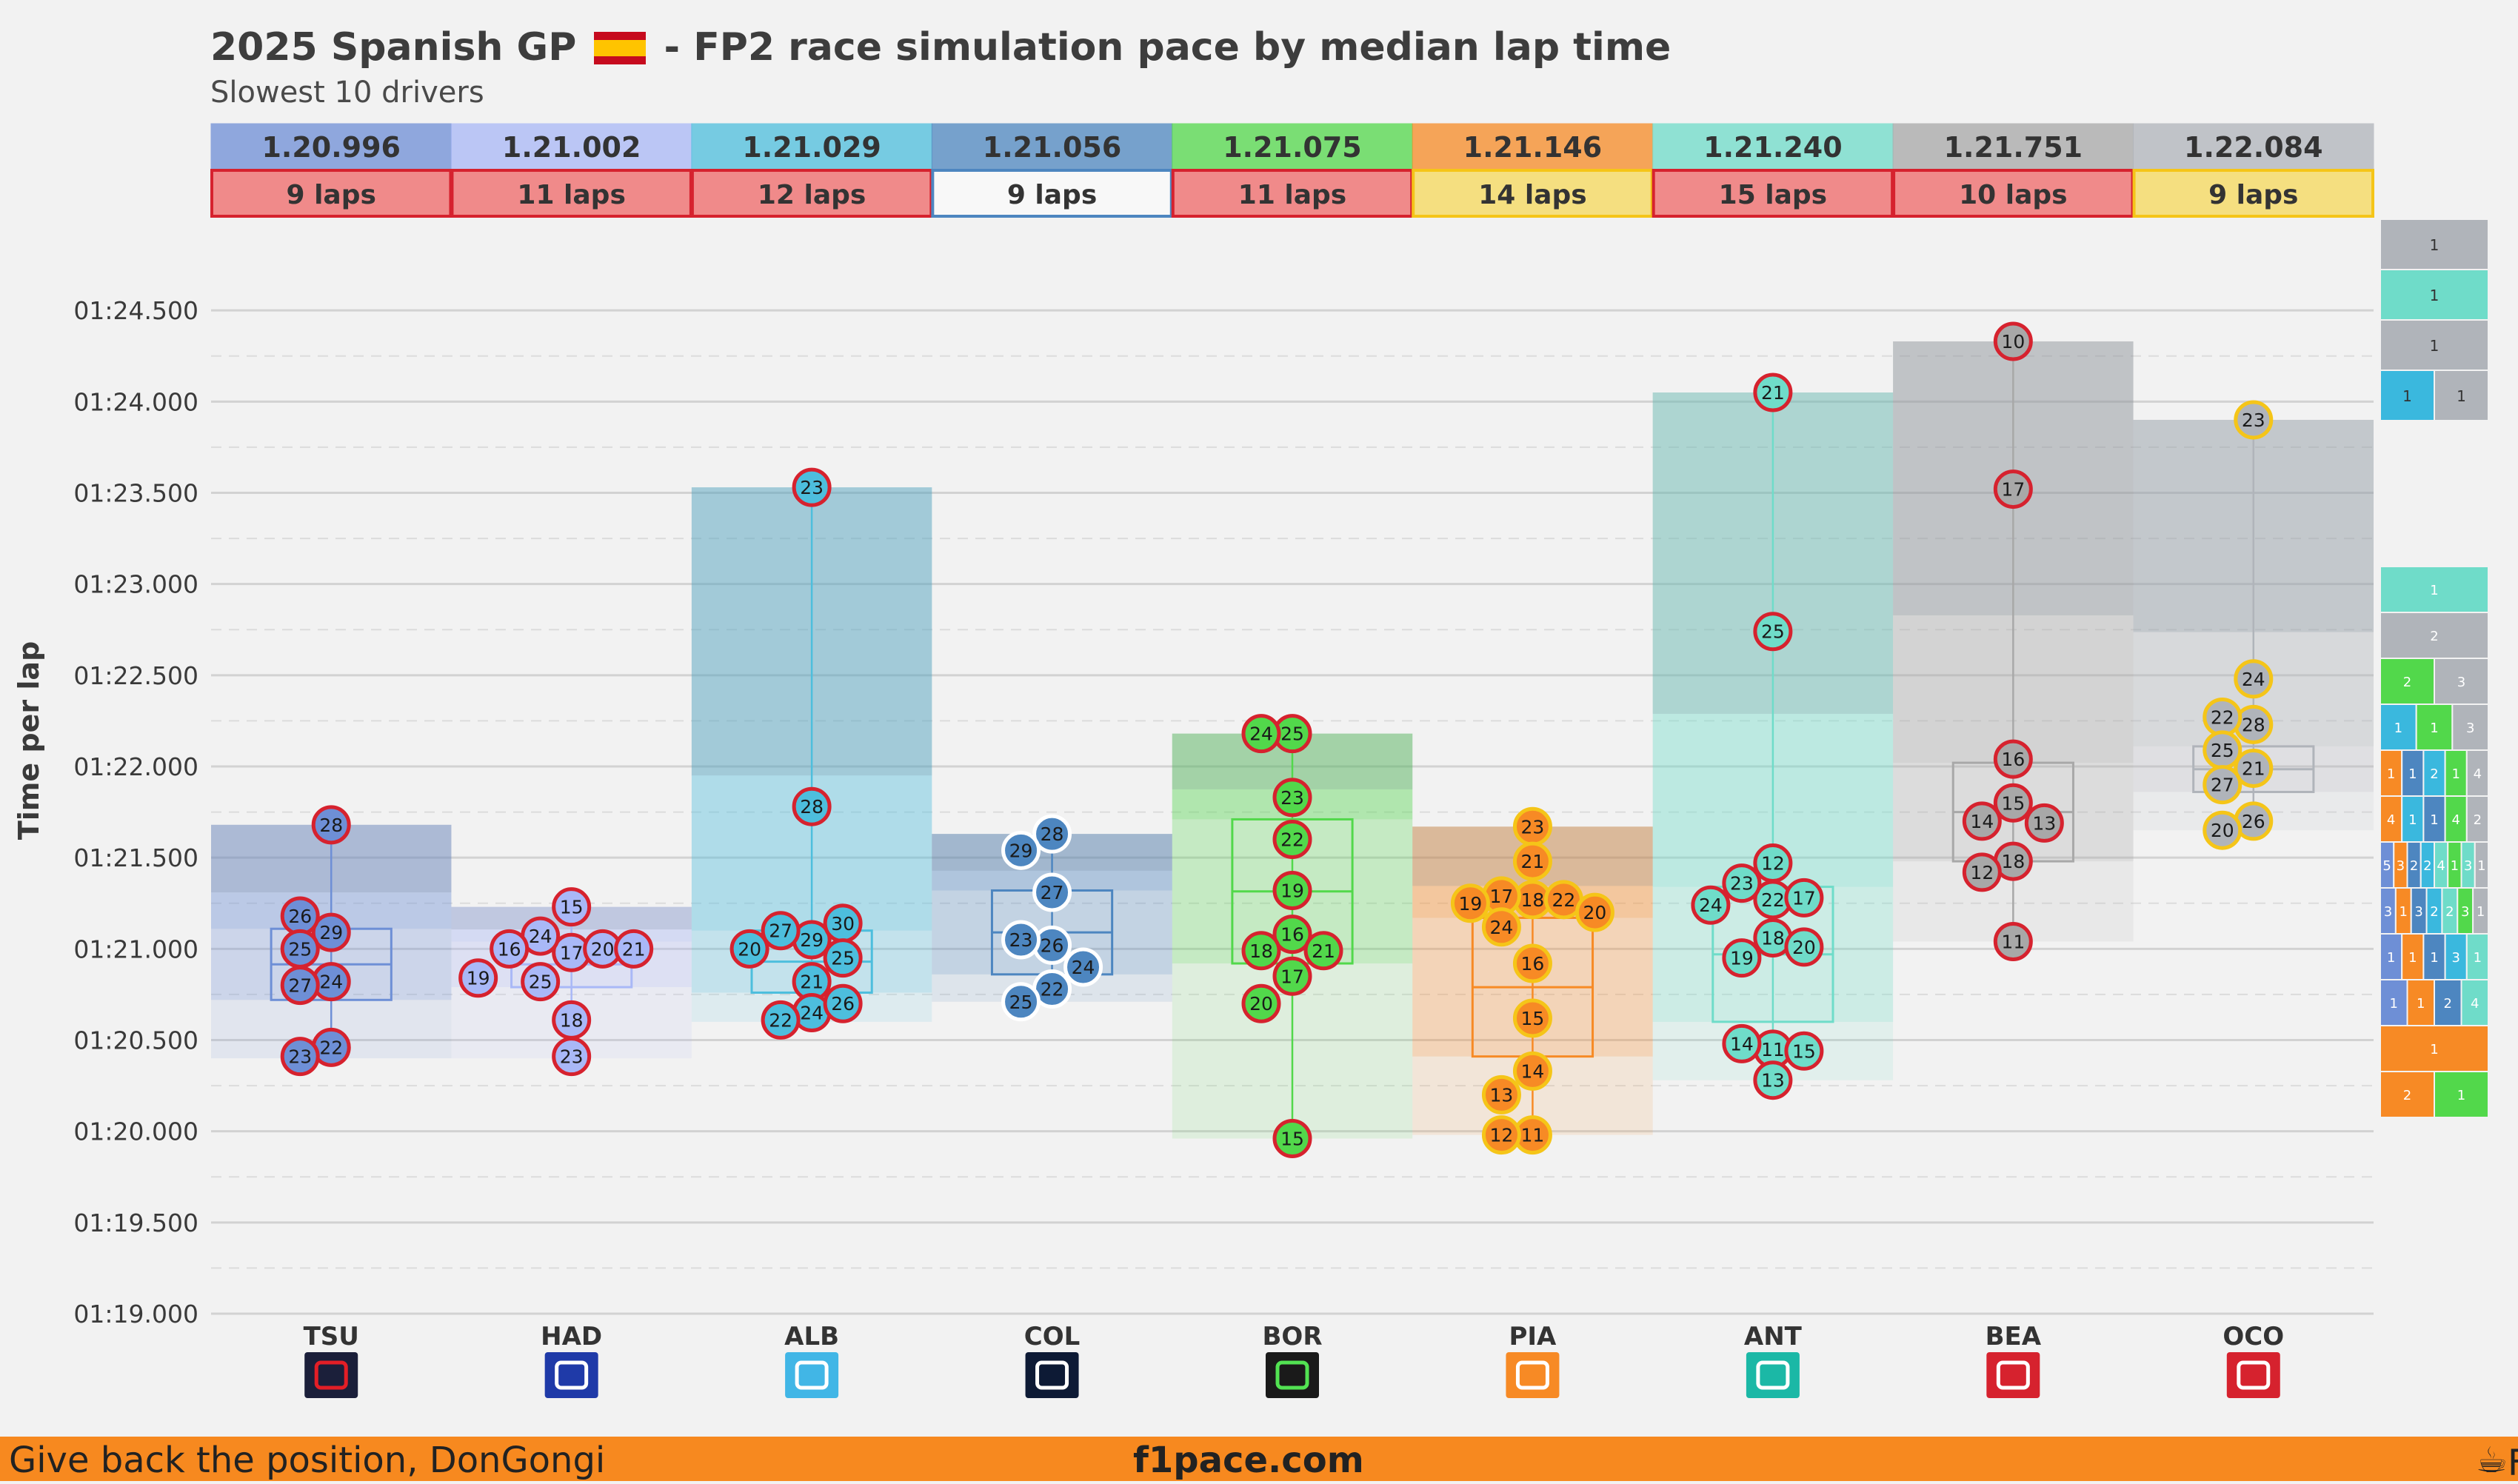 The height and width of the screenshot is (1484, 2518). I want to click on haas-logo, so click(2013, 1375).